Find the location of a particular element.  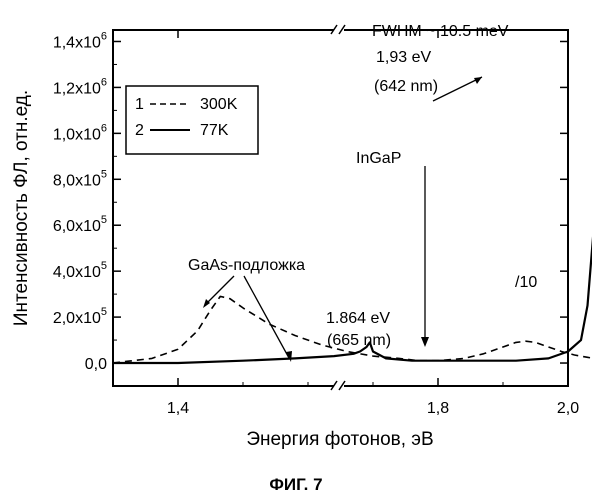

annotation-divisor: /10 is located at coordinates (526, 282).